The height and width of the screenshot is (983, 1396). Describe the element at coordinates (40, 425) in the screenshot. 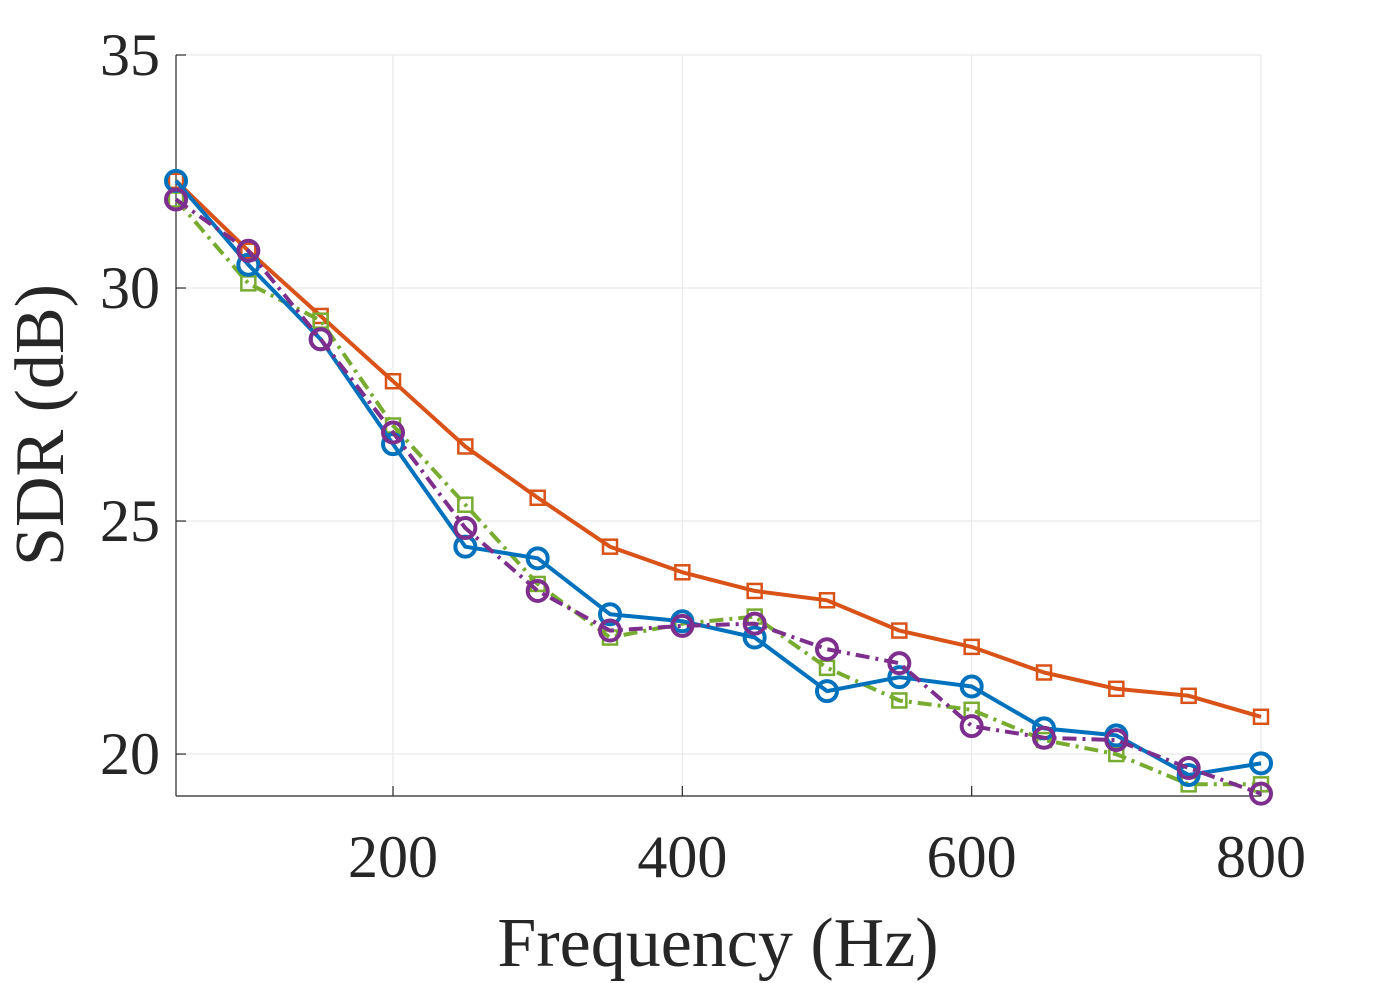

I see `y-axis-label: SDR (dB)` at that location.